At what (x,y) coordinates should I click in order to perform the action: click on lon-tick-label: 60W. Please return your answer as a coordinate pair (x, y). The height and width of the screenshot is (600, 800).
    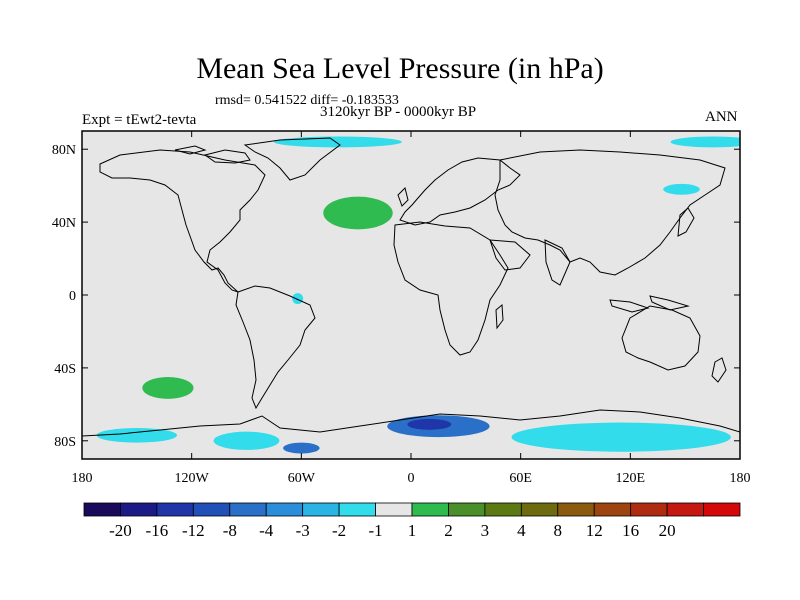
    Looking at the image, I should click on (302, 478).